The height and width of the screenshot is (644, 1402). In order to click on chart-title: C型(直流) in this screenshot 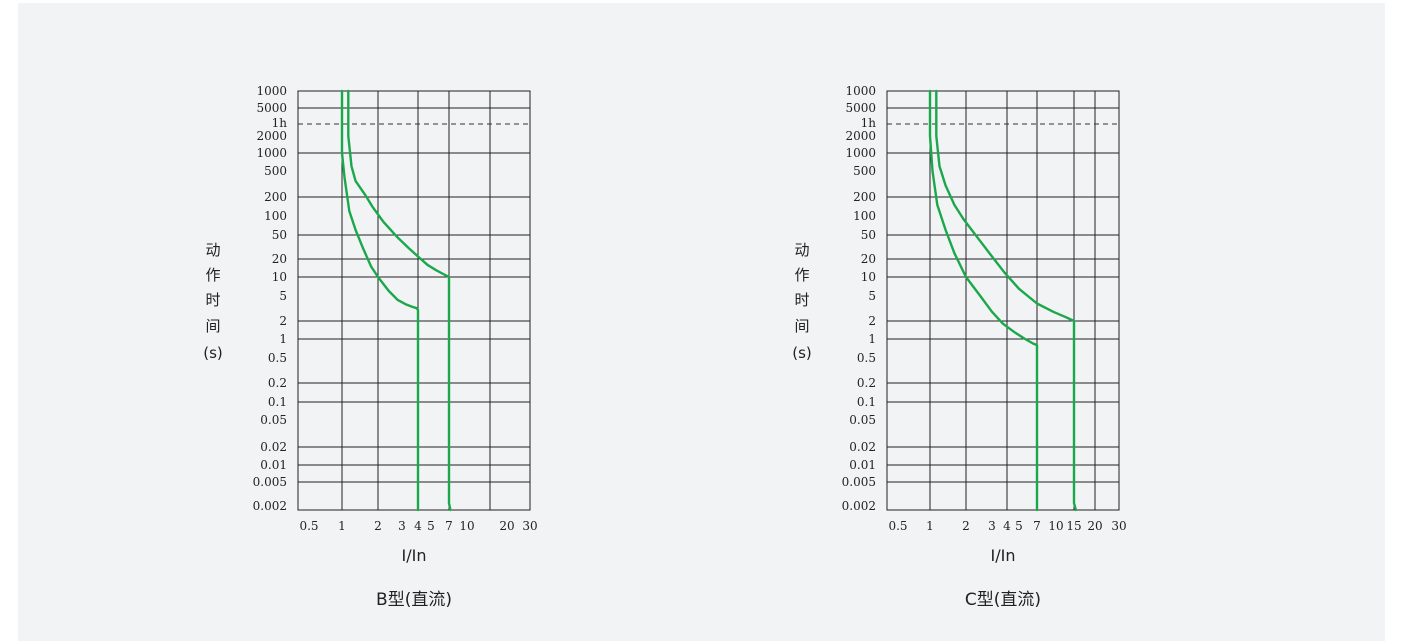, I will do `click(1003, 600)`.